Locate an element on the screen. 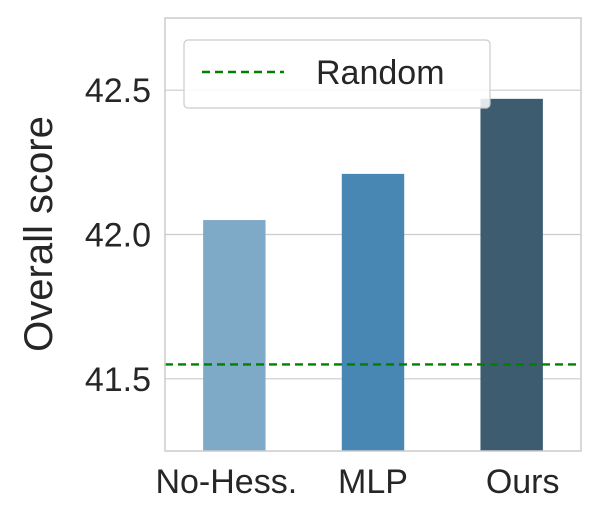  legend-label-random: Random is located at coordinates (380, 73).